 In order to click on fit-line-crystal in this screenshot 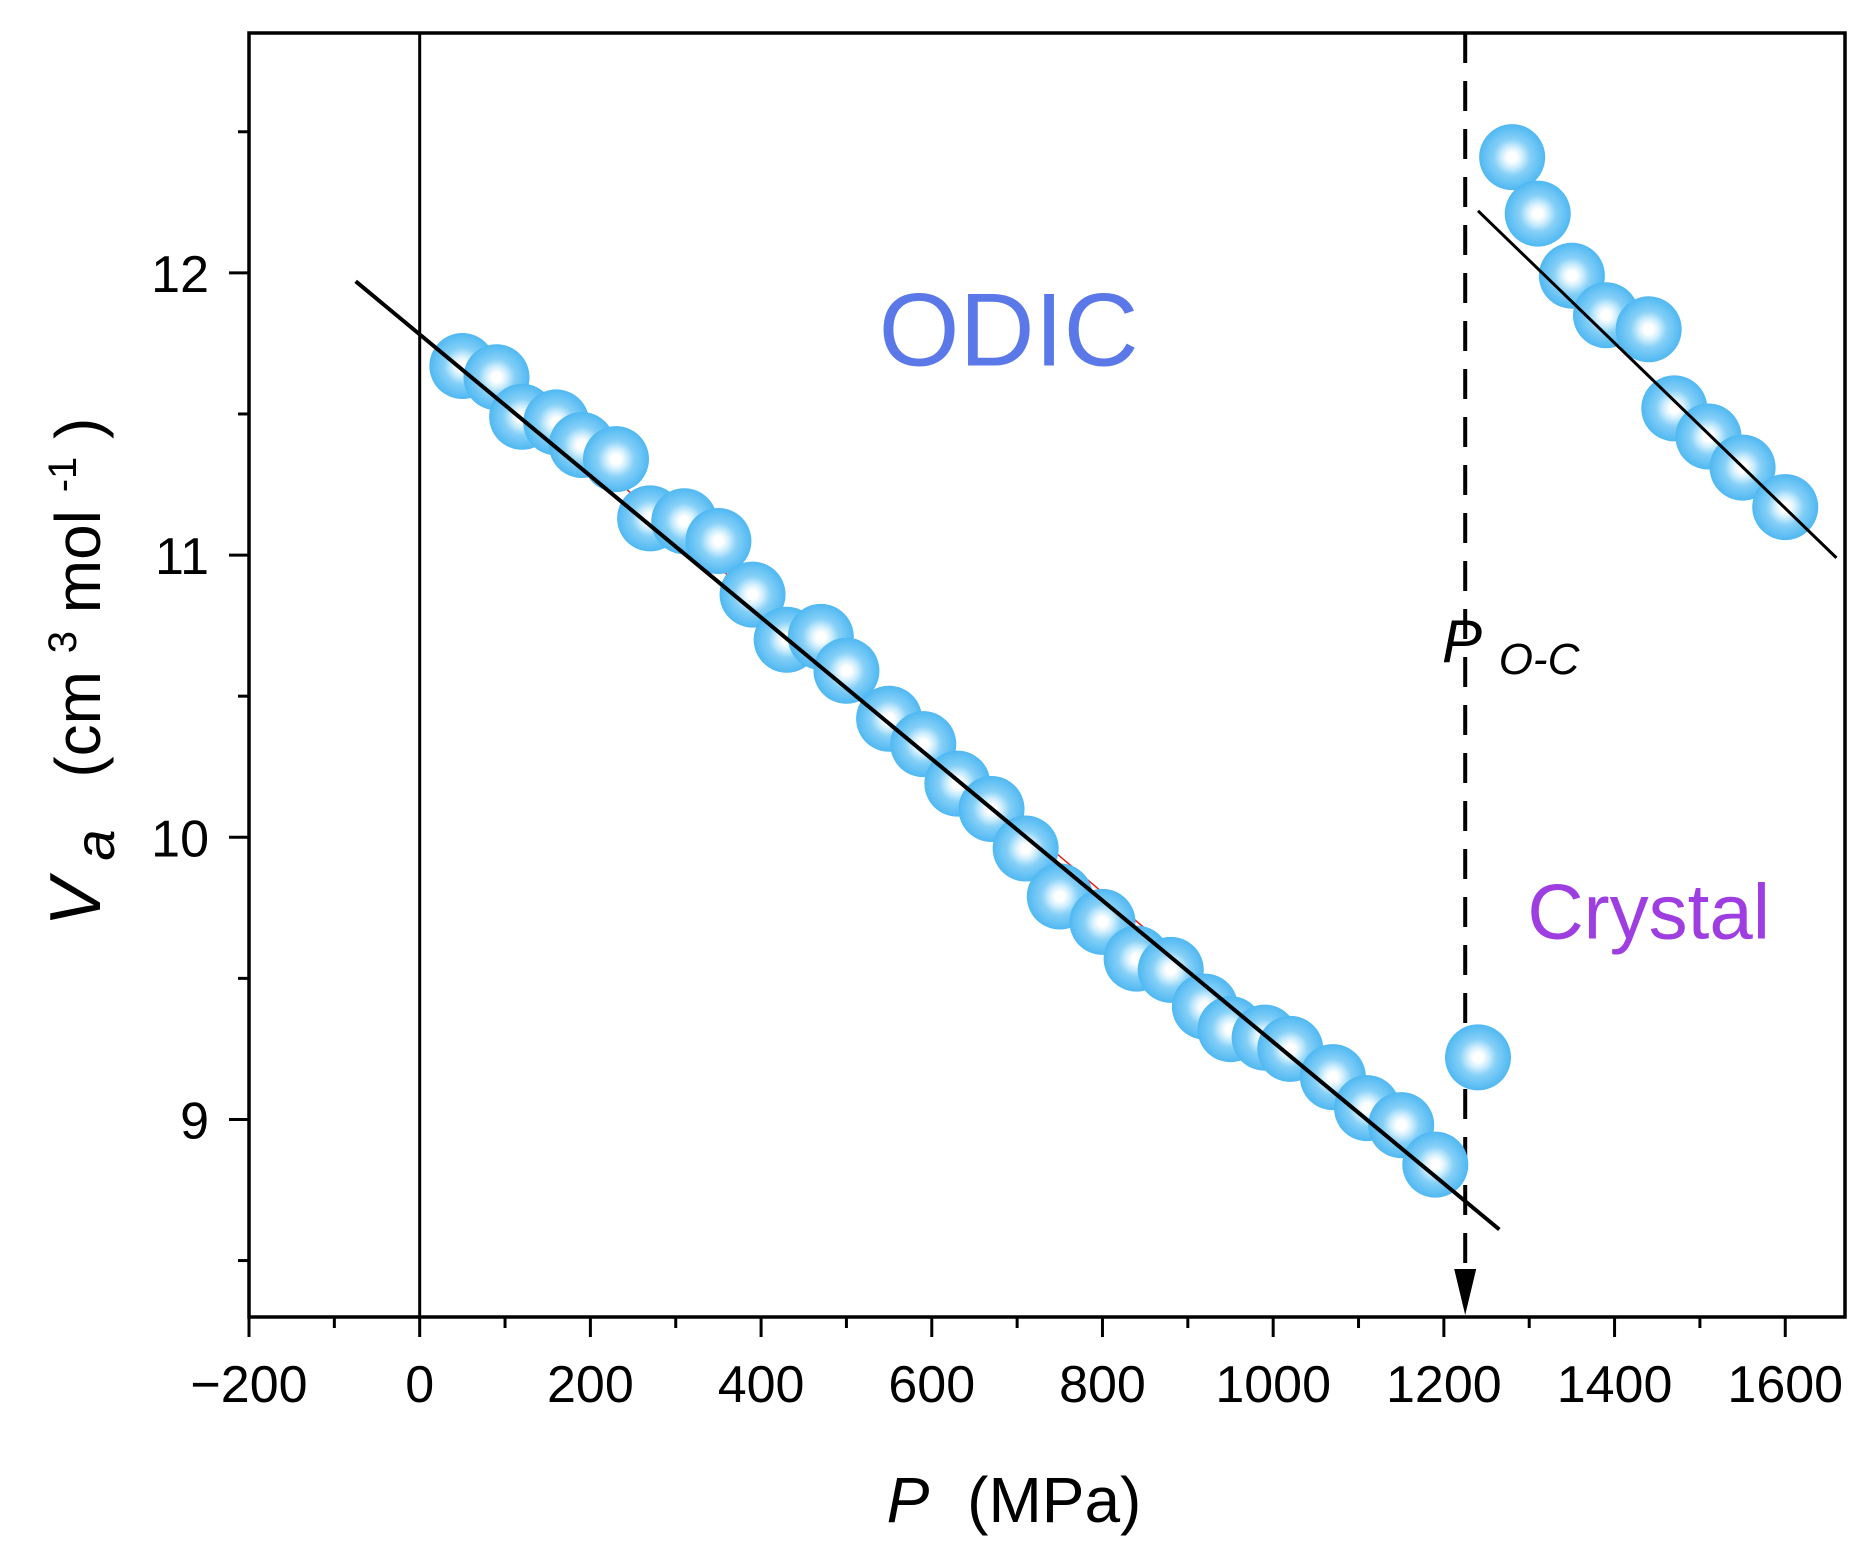, I will do `click(1657, 384)`.